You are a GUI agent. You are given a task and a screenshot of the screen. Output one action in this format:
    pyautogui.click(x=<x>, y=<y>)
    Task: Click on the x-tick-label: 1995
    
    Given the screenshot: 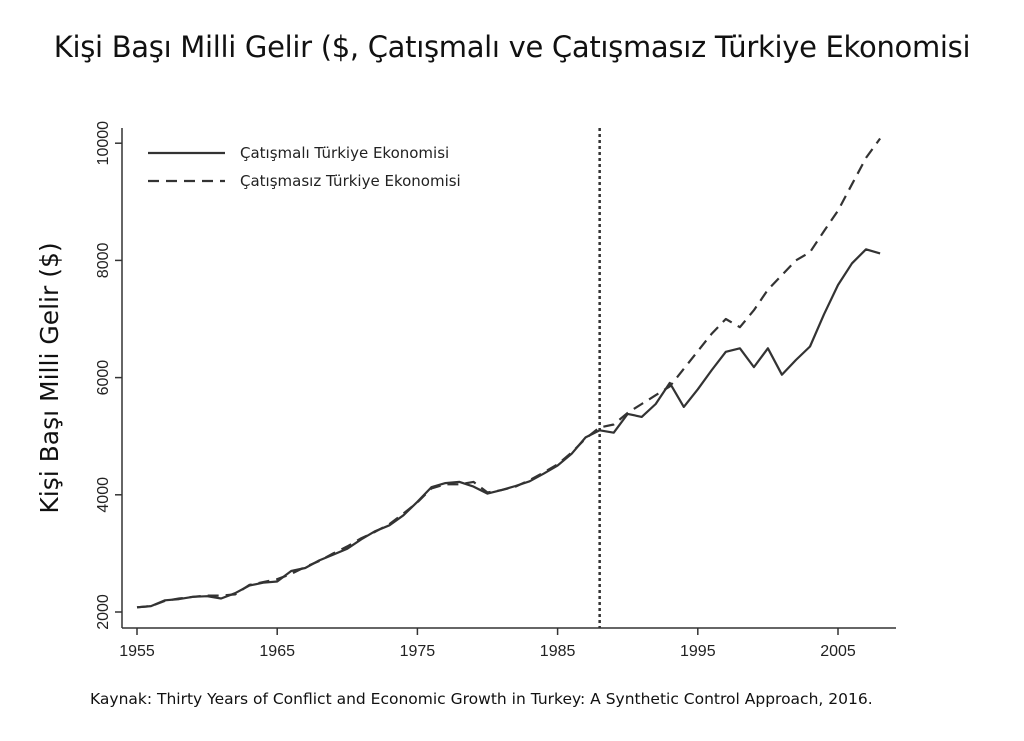 What is the action you would take?
    pyautogui.click(x=698, y=651)
    